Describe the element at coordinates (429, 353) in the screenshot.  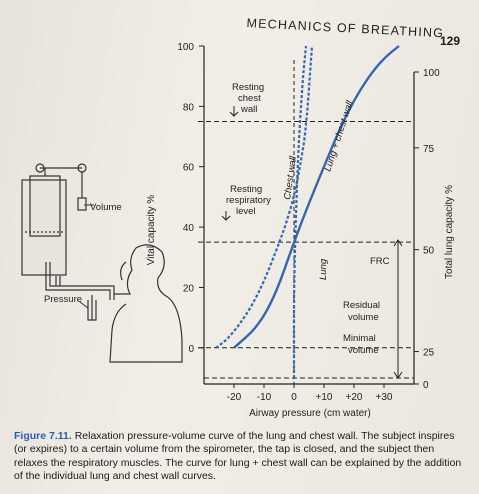
I see `y2-tick-label: 25` at that location.